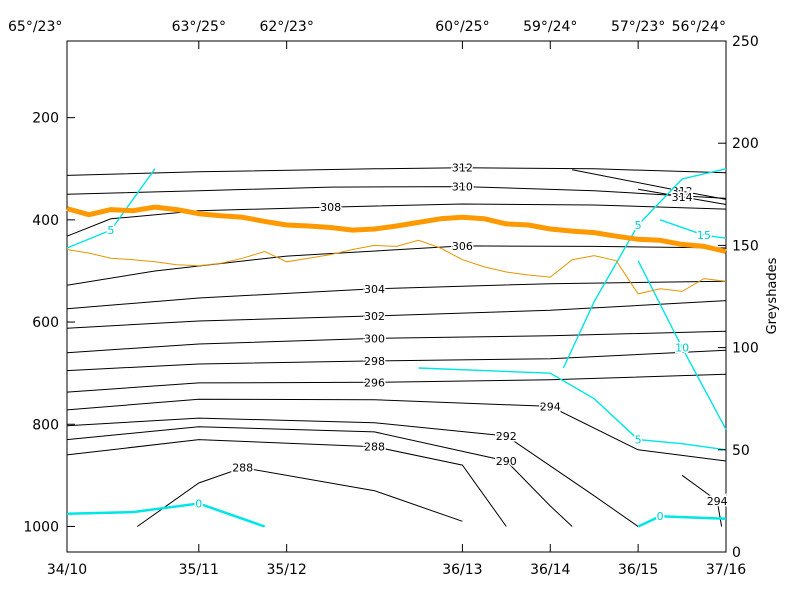 The height and width of the screenshot is (600, 800). I want to click on theta-contour-label-292: 292, so click(506, 436).